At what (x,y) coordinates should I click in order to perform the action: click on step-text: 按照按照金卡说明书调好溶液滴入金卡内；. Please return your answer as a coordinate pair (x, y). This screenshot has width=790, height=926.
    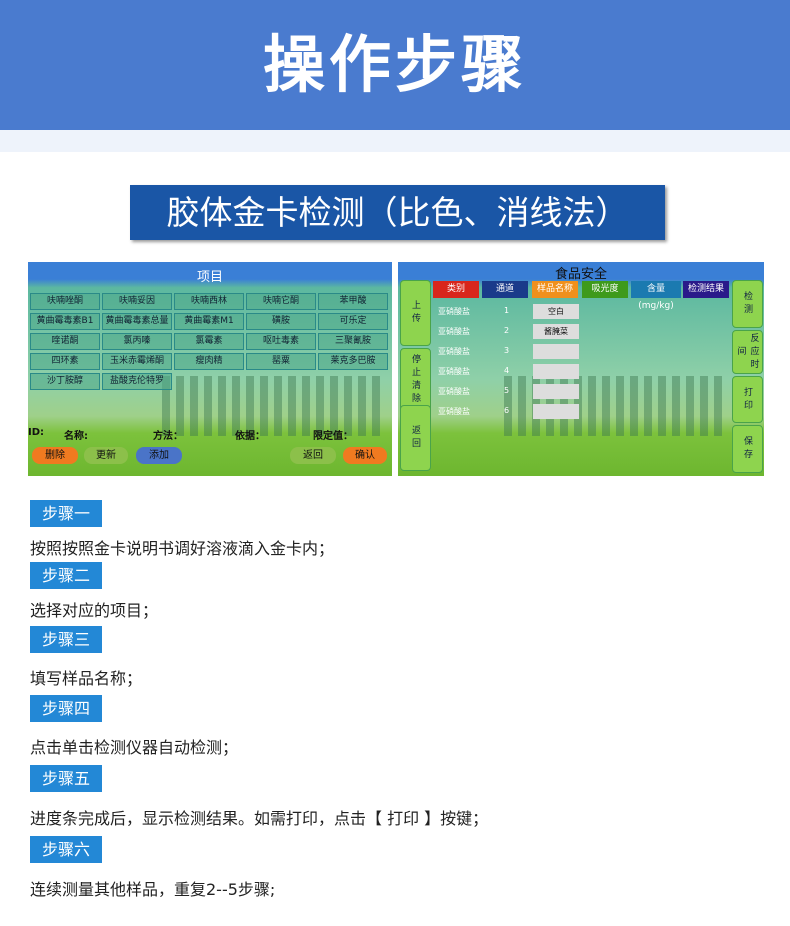
    Looking at the image, I should click on (182, 548).